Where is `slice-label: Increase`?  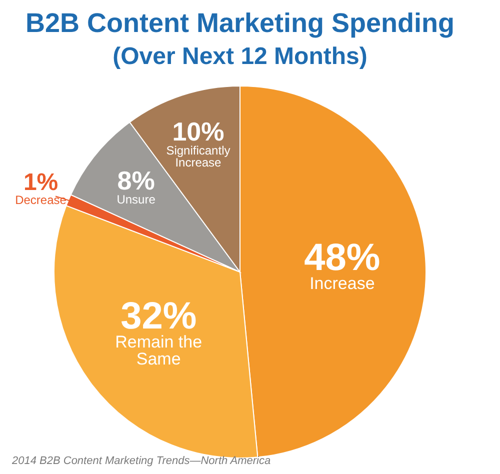 slice-label: Increase is located at coordinates (342, 284).